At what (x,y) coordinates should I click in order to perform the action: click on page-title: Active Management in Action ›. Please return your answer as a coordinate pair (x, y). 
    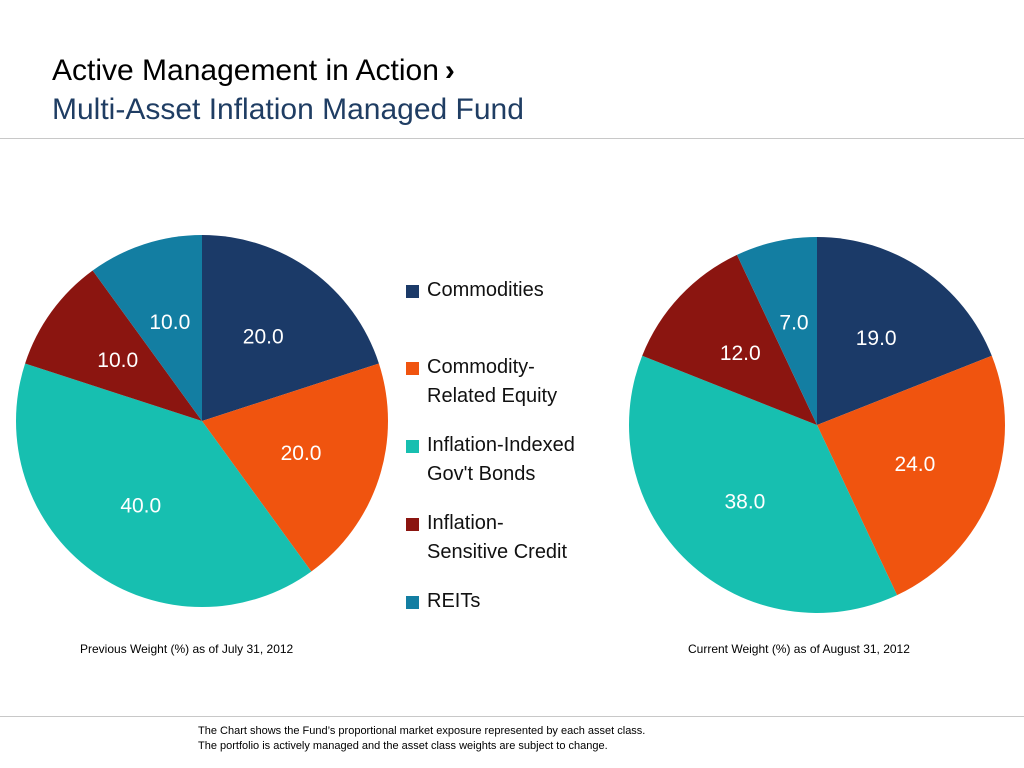
    Looking at the image, I should click on (288, 71).